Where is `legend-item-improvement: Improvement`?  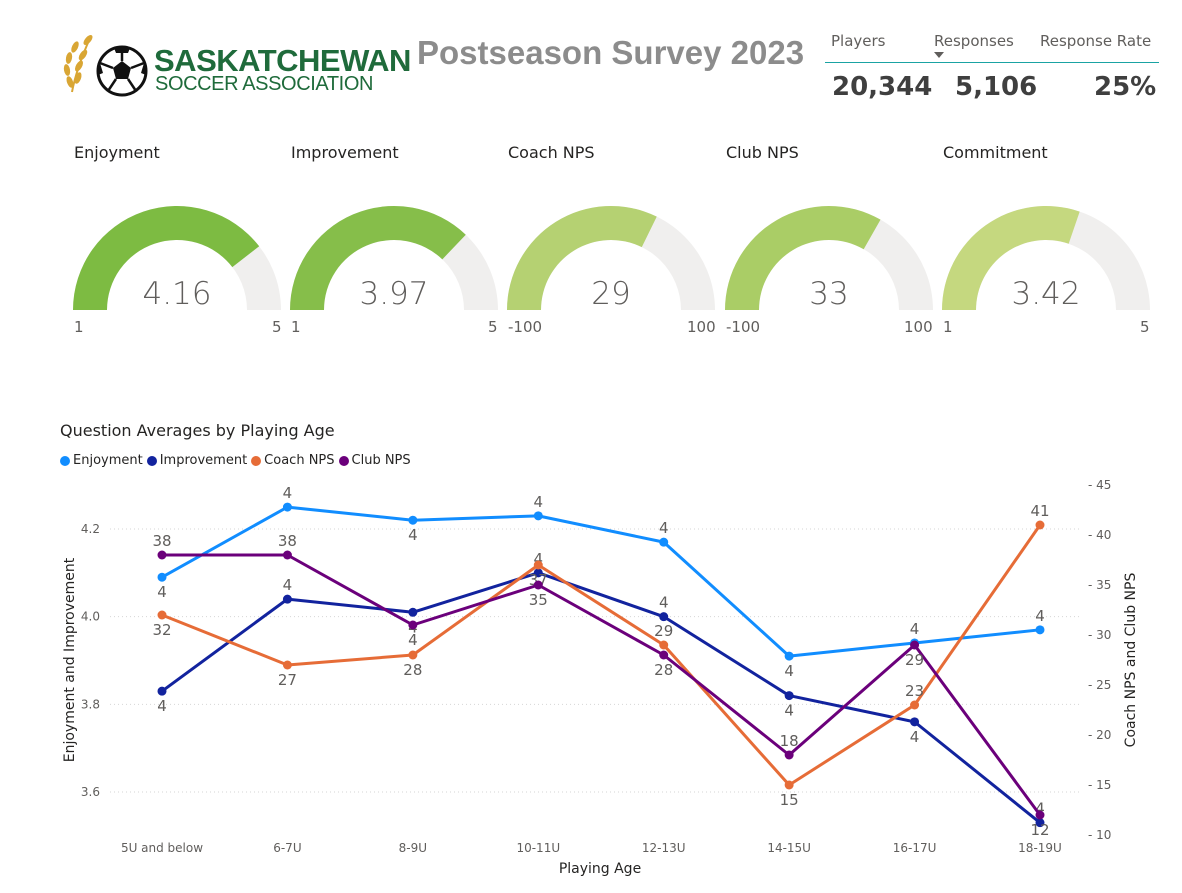 legend-item-improvement: Improvement is located at coordinates (196, 460).